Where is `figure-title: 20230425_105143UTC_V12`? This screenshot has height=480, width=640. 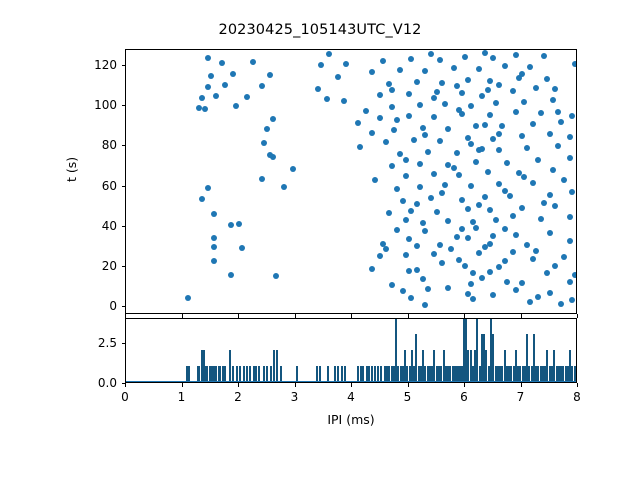 figure-title: 20230425_105143UTC_V12 is located at coordinates (320, 30).